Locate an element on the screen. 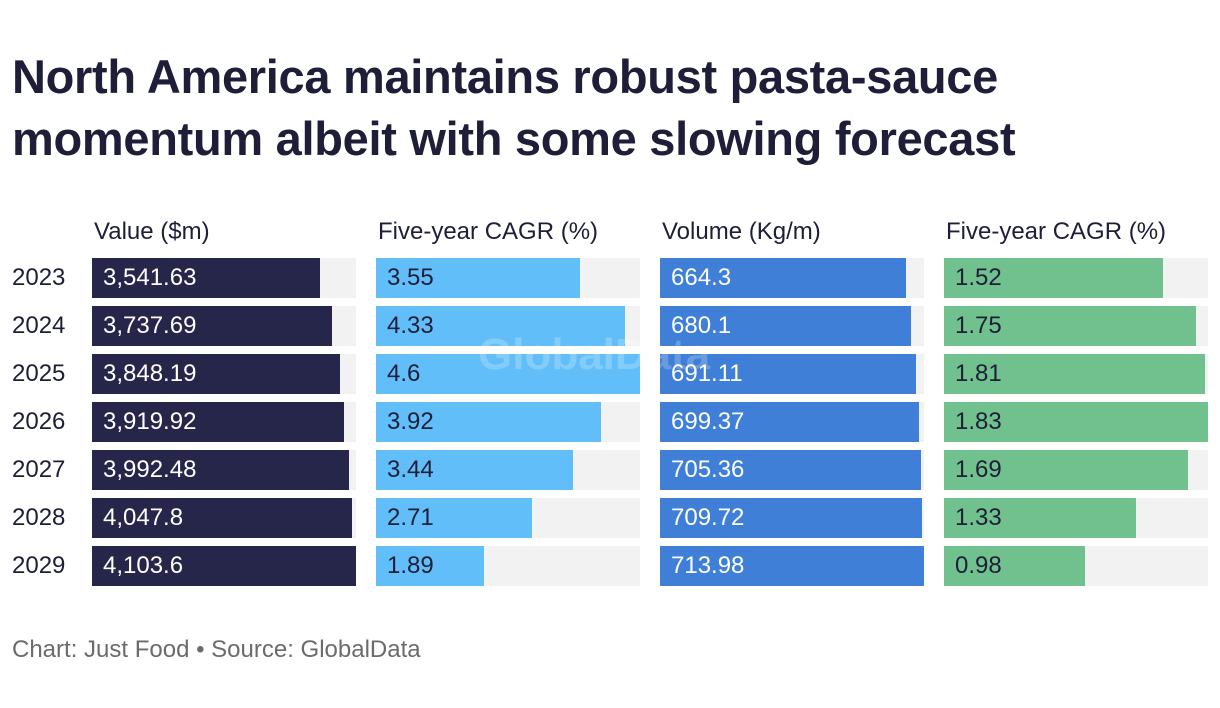 Image resolution: width=1220 pixels, height=708 pixels. bar-value-label: 1.52 is located at coordinates (978, 277).